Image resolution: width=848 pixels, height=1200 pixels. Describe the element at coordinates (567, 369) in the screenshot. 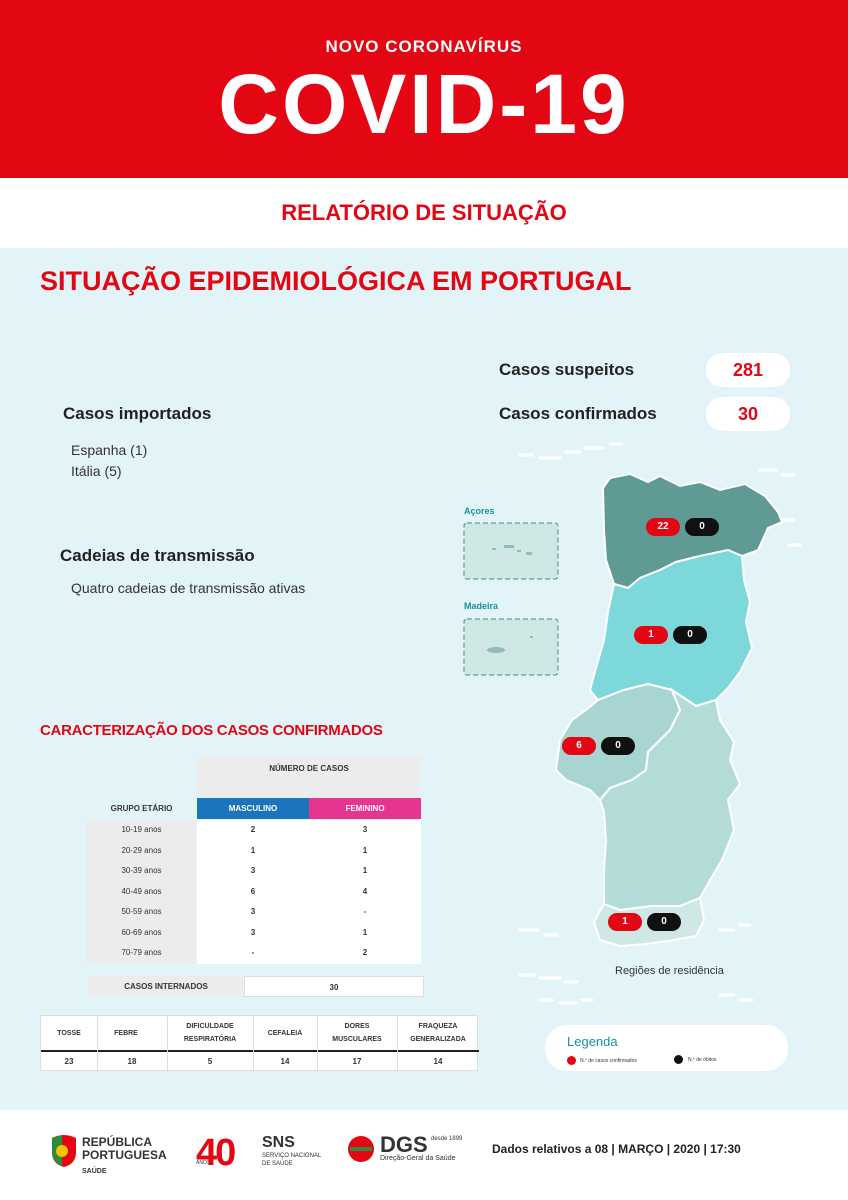

I see `suspeitos-label: Casos suspeitos` at that location.